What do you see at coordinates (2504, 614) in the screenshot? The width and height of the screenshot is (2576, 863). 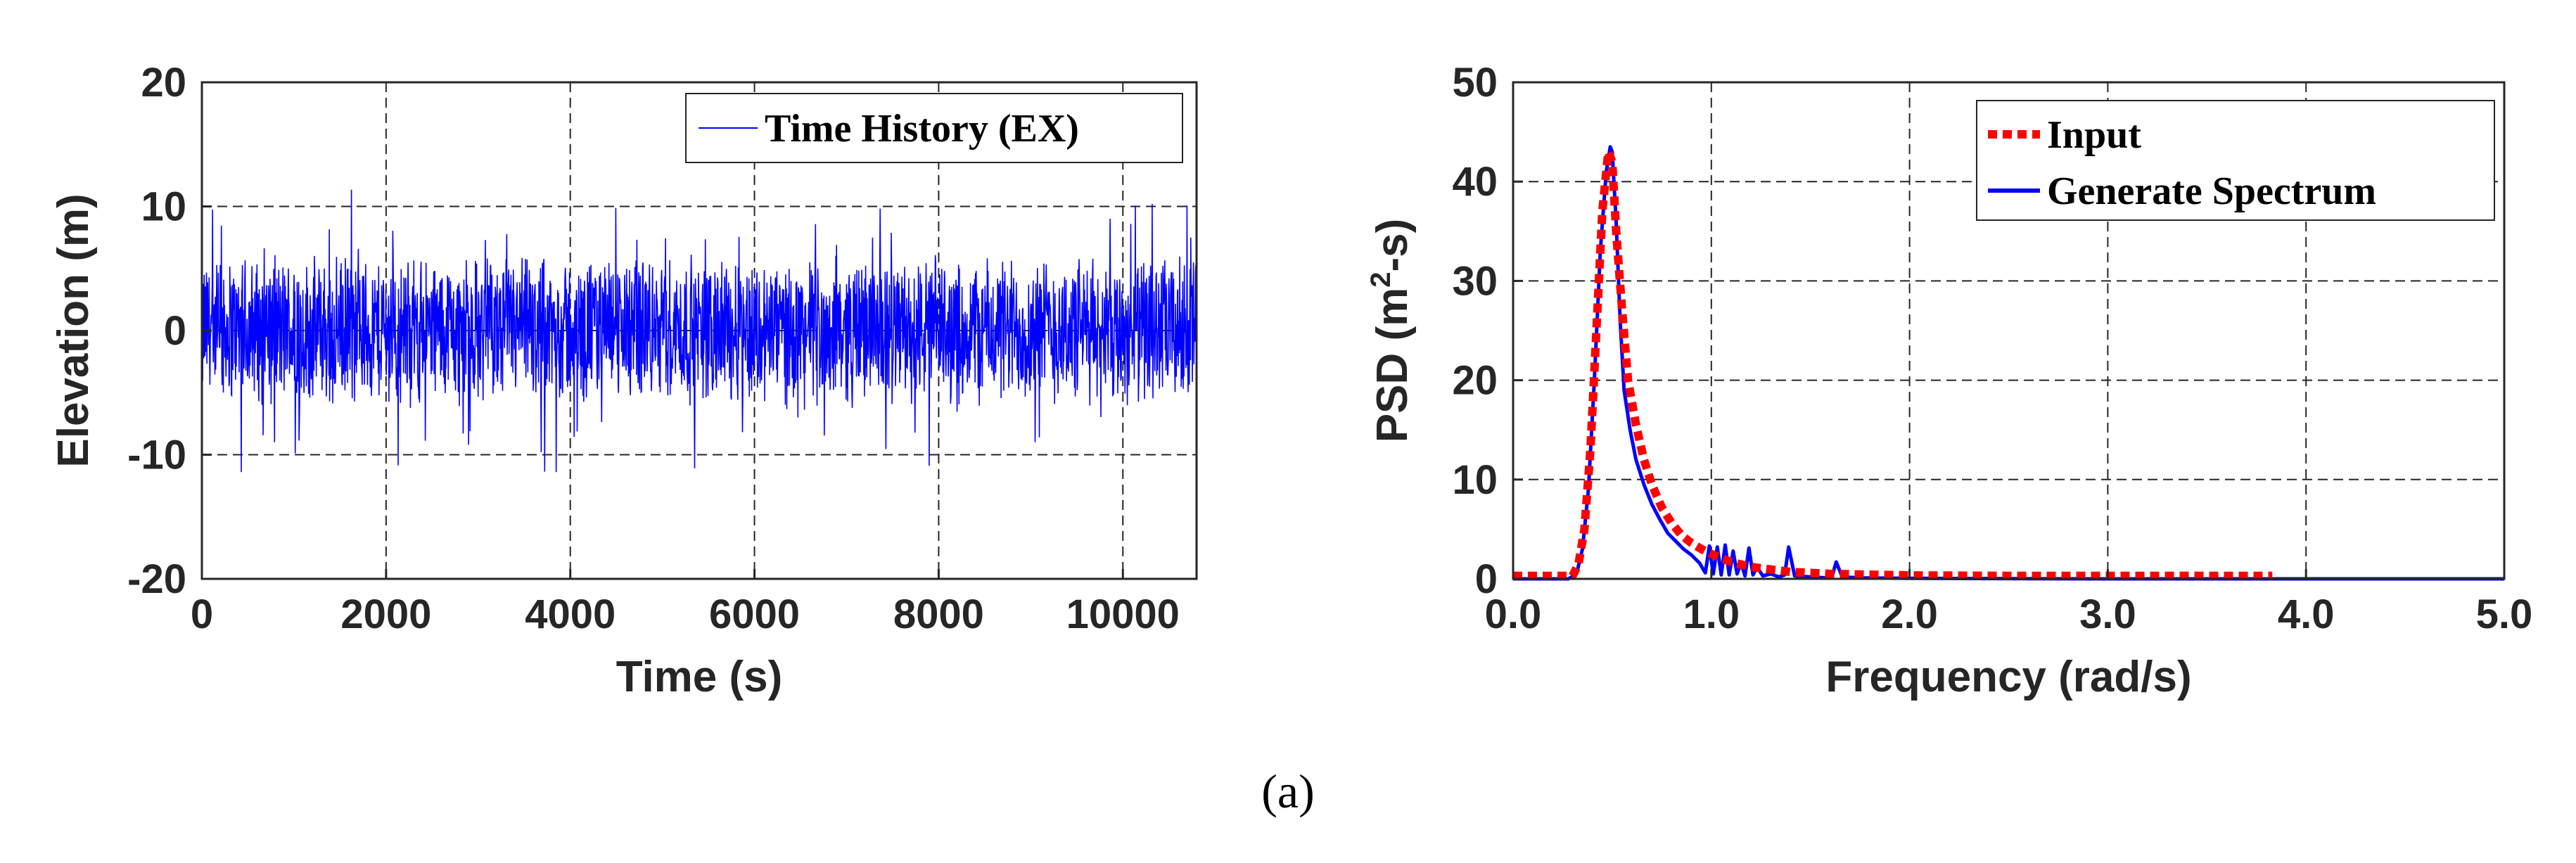 I see `x-tick-label: 5.0` at bounding box center [2504, 614].